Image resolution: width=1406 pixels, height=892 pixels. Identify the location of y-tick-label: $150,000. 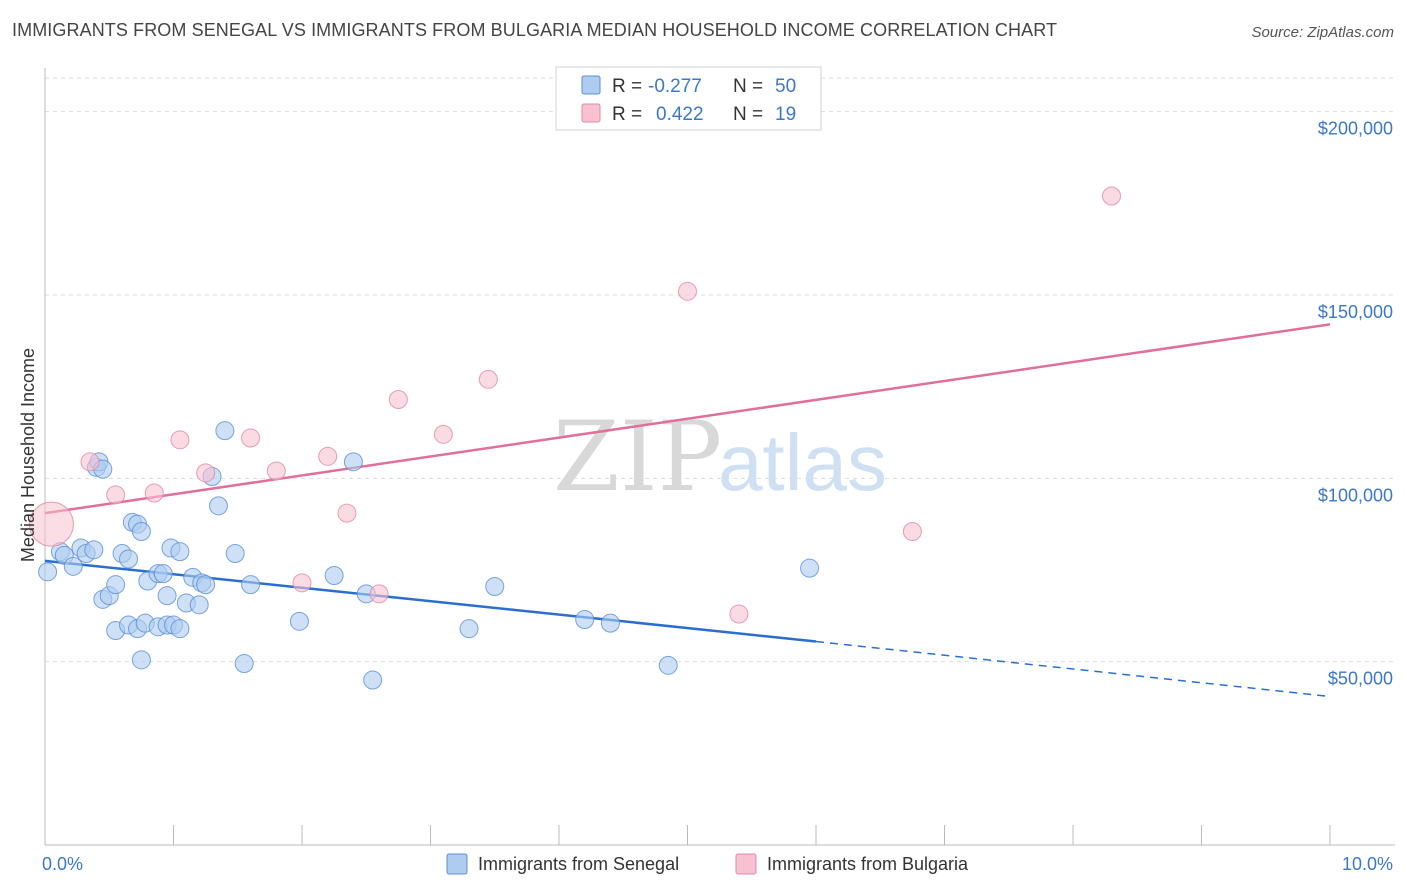
(1355, 312).